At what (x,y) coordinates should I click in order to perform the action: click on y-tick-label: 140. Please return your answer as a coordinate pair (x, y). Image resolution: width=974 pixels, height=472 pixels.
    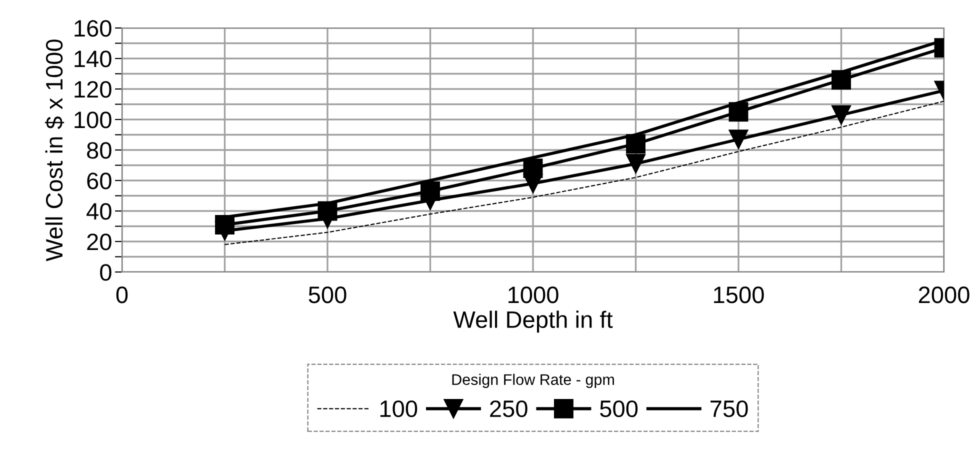
    Looking at the image, I should click on (93, 59).